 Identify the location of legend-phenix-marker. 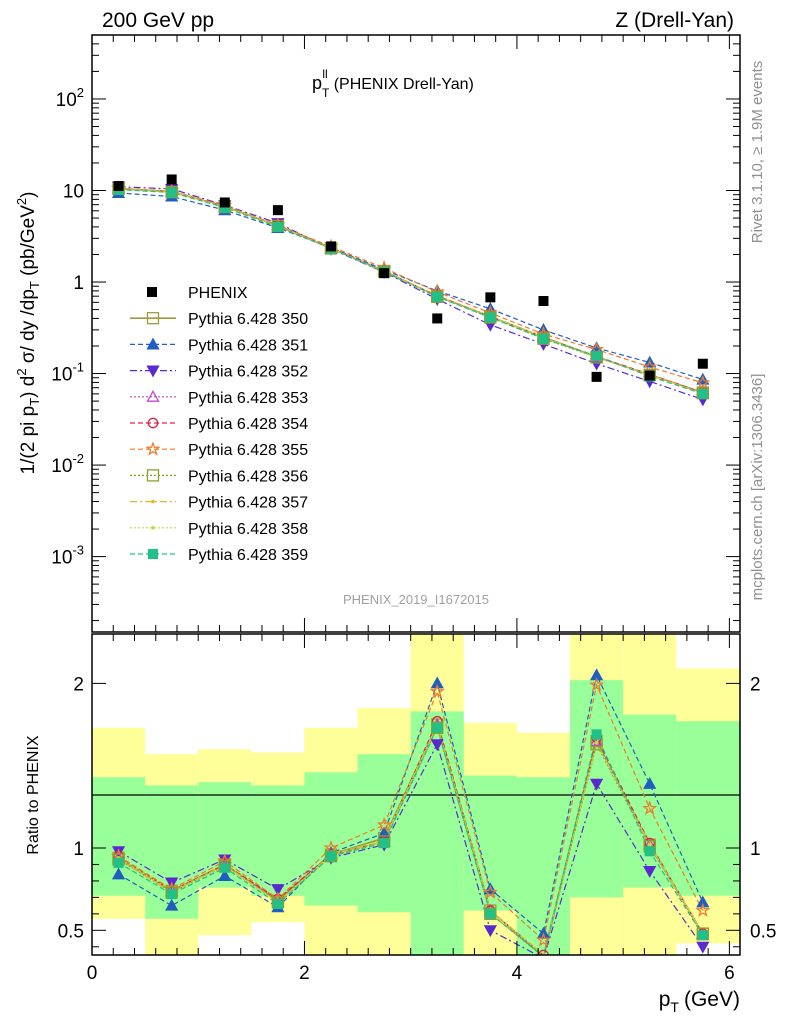
(152, 292).